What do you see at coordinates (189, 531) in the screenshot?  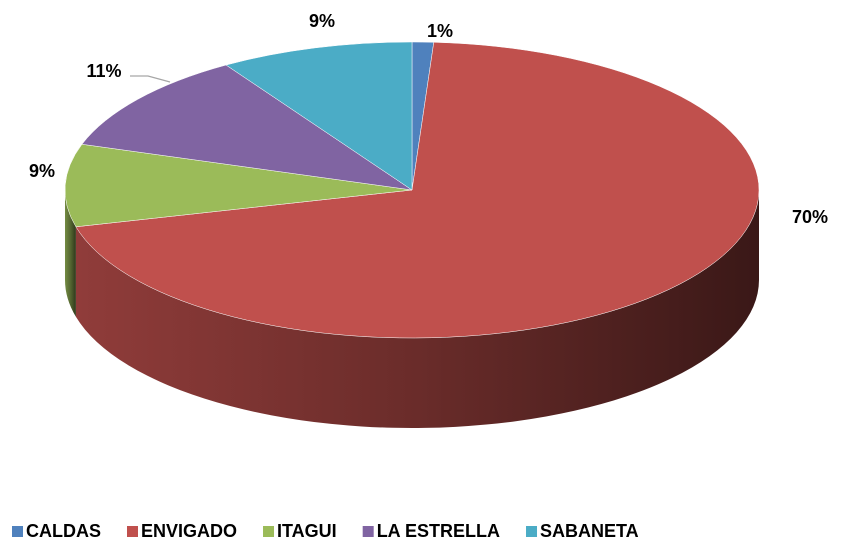 I see `legend-label: ENVIGADO` at bounding box center [189, 531].